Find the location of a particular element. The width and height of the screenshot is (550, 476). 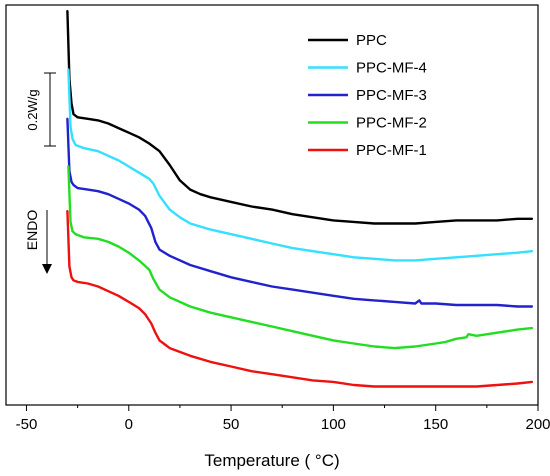

endo-label: ENDO is located at coordinates (32, 230).